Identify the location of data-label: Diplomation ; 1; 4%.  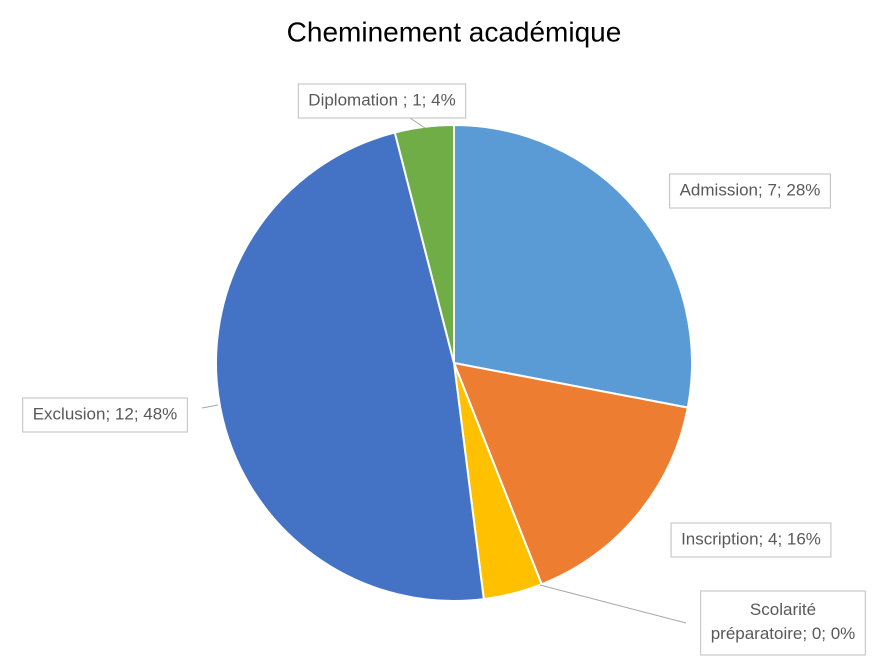
(381, 99).